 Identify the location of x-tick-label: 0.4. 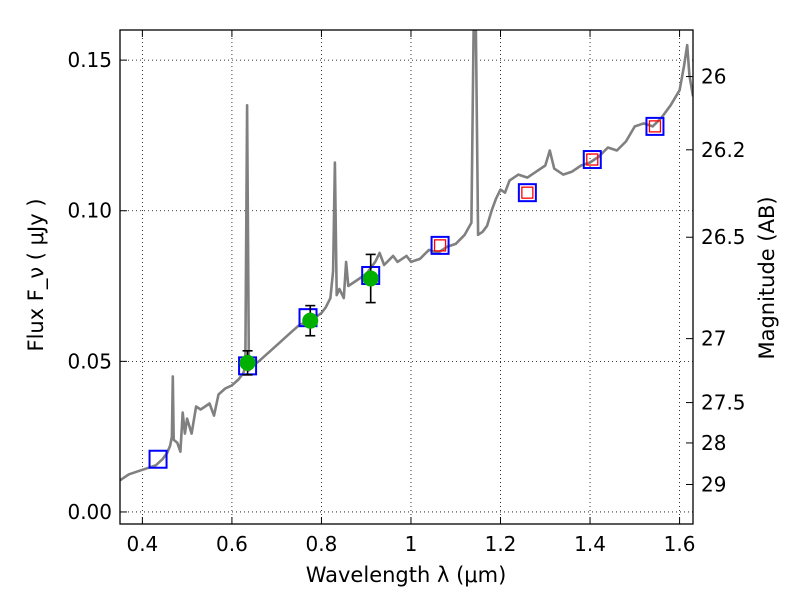
(142, 544).